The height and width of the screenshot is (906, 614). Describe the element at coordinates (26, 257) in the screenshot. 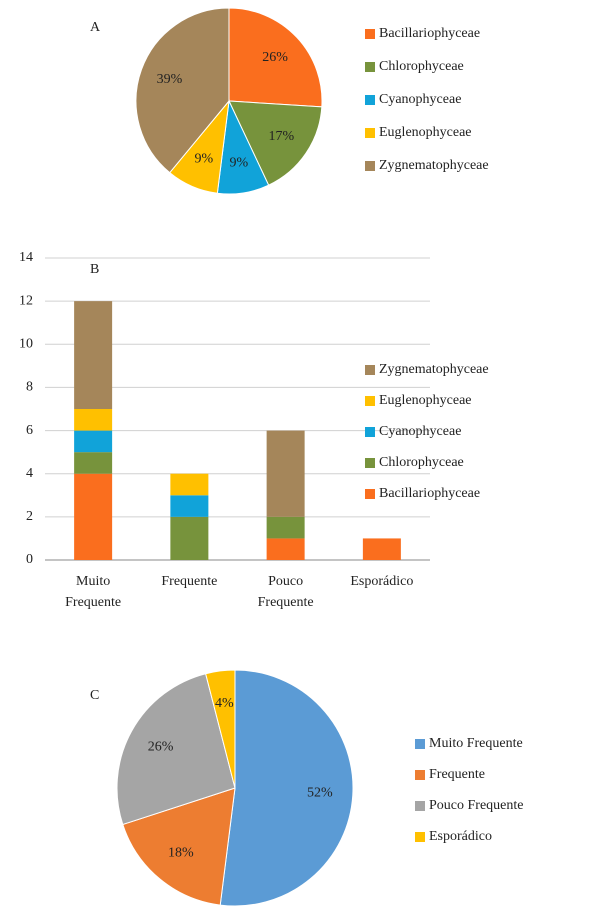

I see `y-tick-label: 14` at that location.